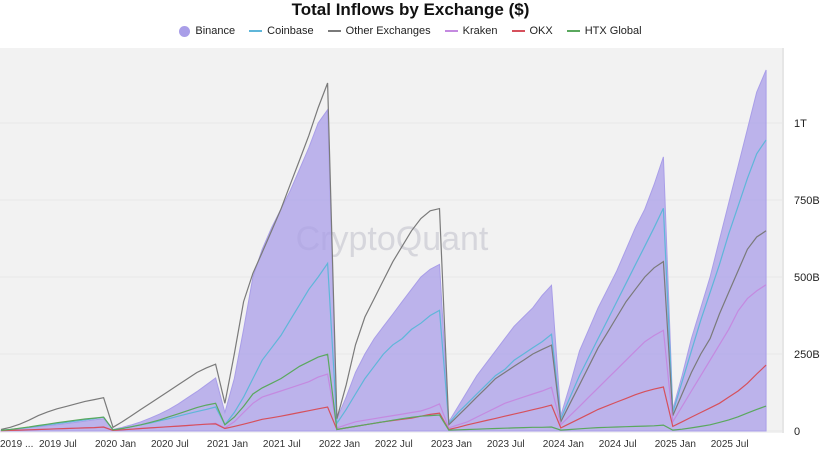  I want to click on x-tick-label: 2023 Jul, so click(506, 444).